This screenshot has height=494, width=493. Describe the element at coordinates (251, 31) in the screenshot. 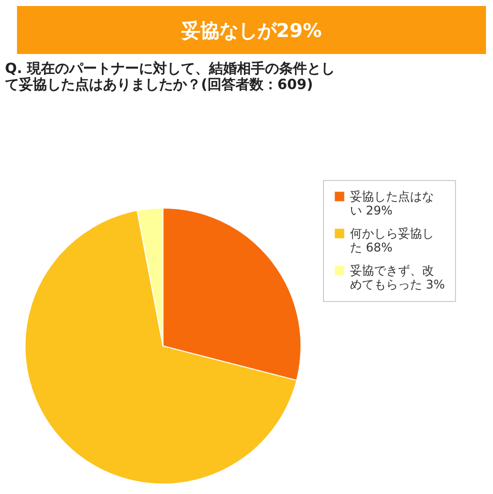

I see `chart-title: 妥協なしが29%` at that location.